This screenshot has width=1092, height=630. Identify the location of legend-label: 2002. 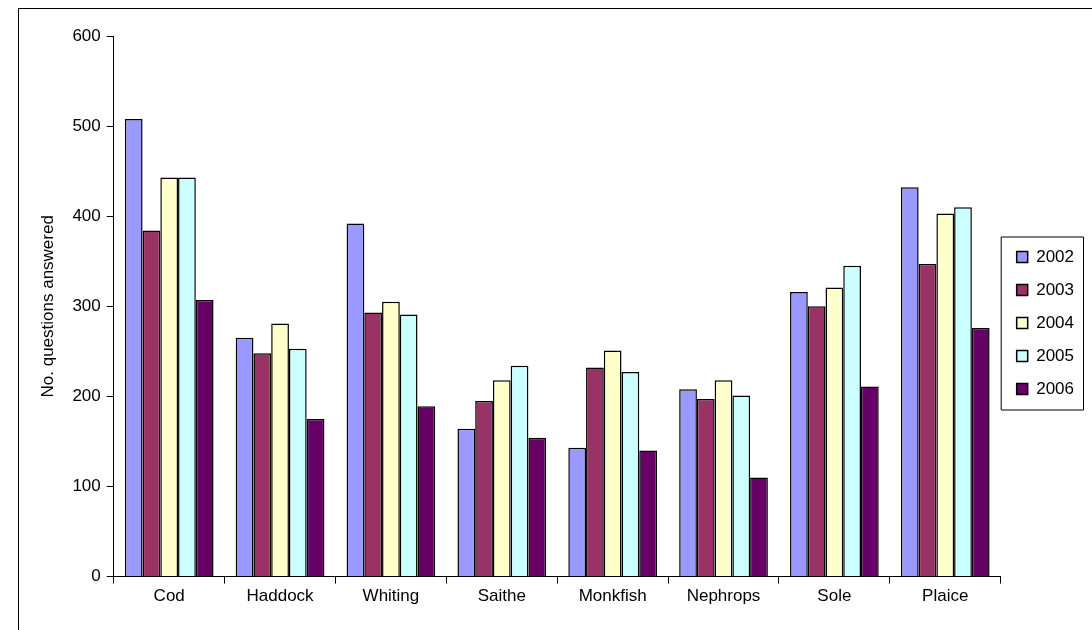
(1055, 256).